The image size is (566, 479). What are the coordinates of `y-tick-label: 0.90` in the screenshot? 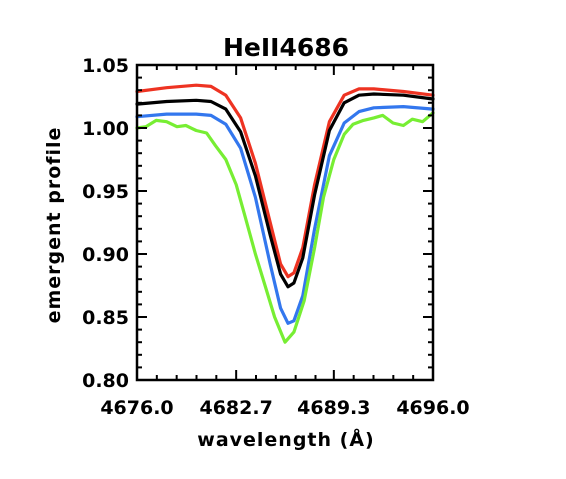 It's located at (105, 255).